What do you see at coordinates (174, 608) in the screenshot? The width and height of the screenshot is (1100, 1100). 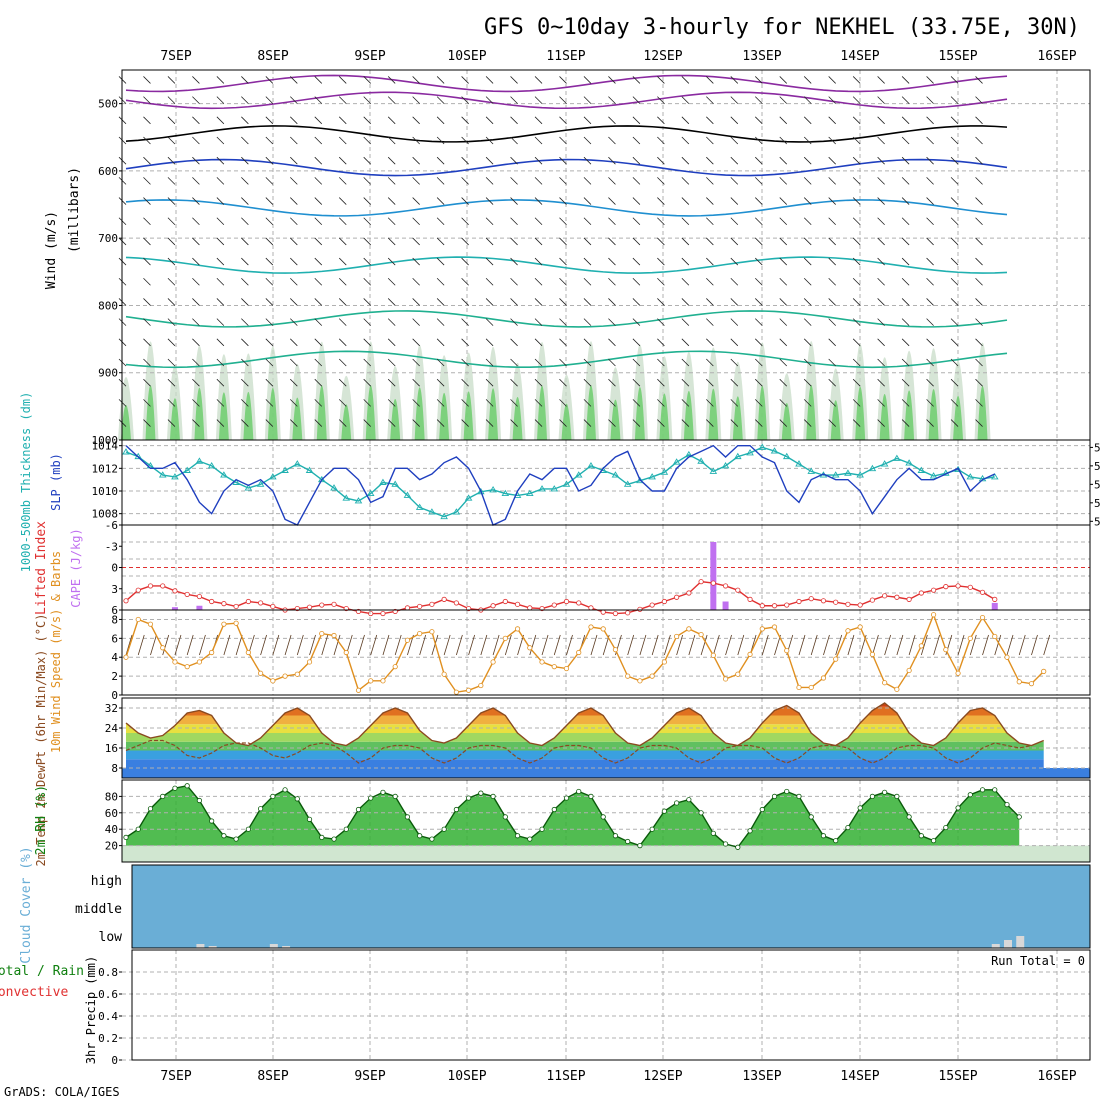 I see `cape-bar` at bounding box center [174, 608].